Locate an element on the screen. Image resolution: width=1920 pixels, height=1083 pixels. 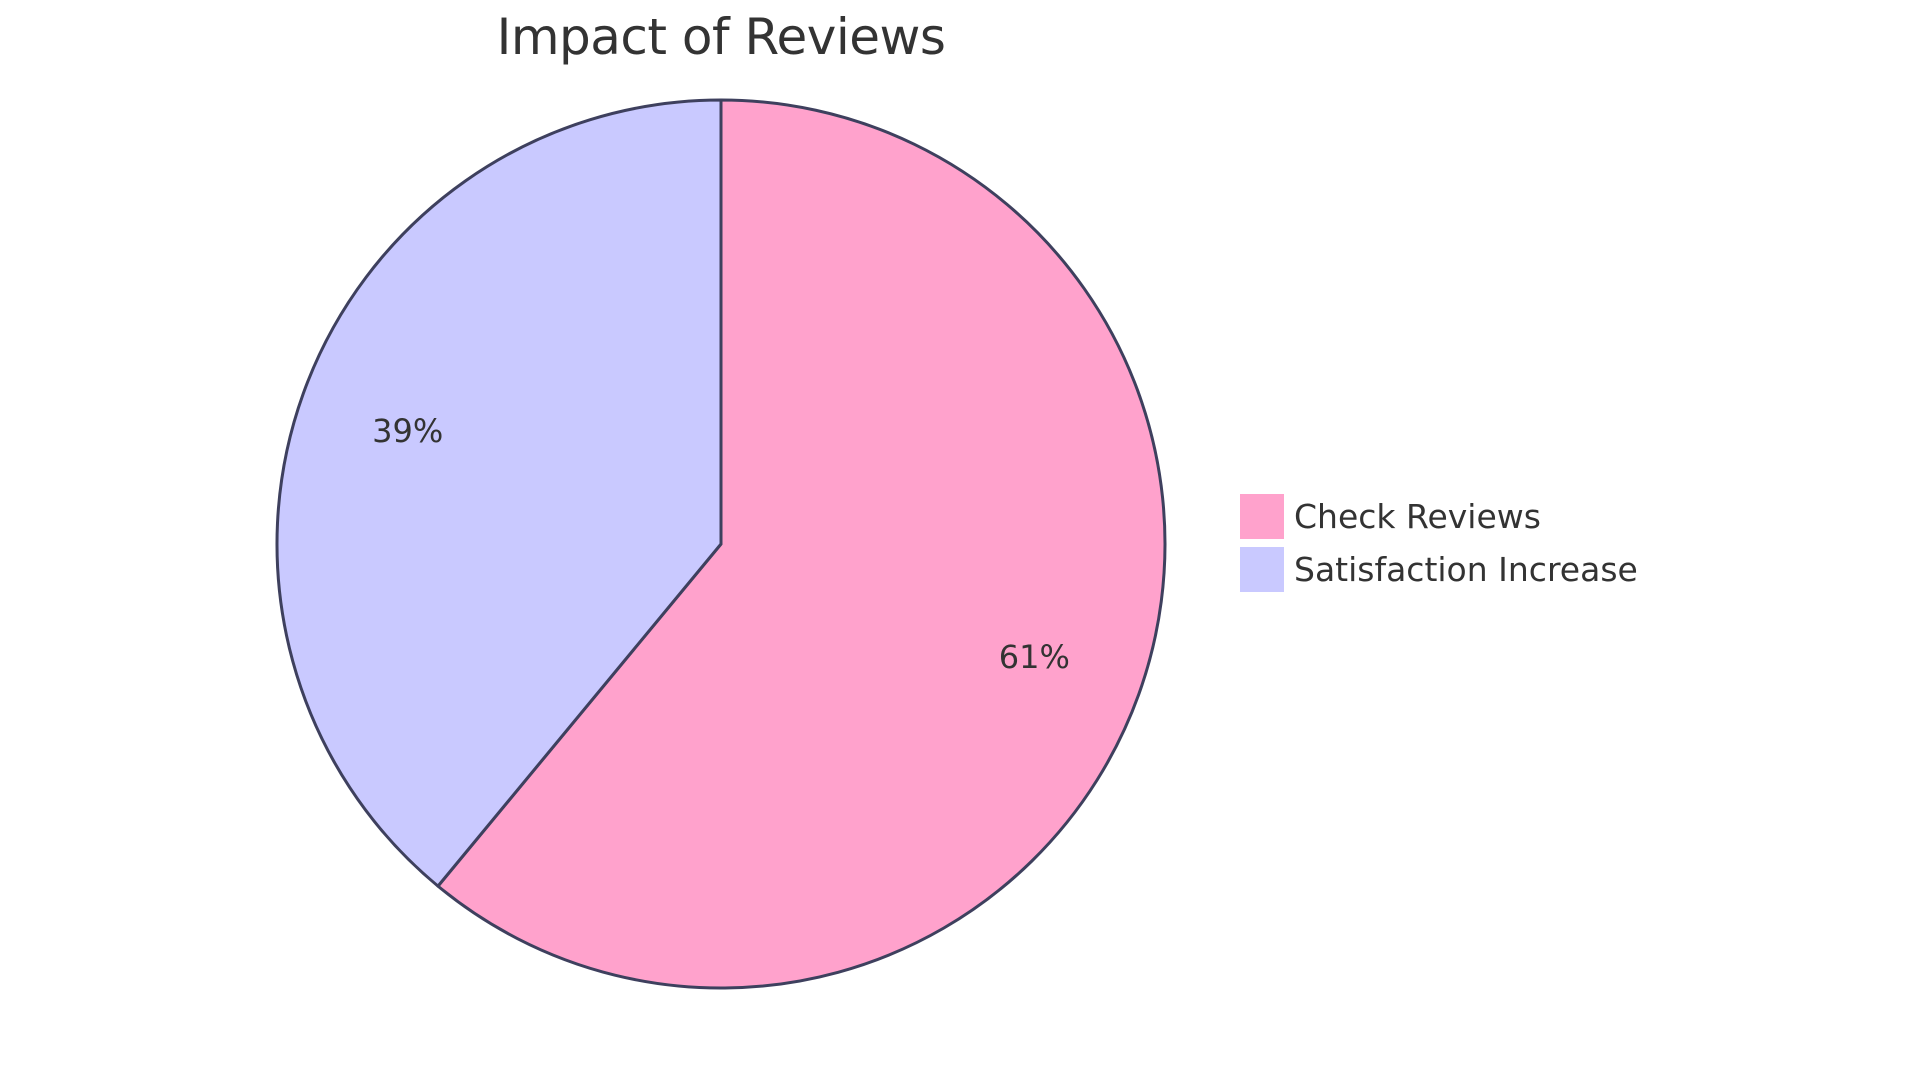
legend-item-check-reviews: Check Reviews is located at coordinates (1439, 516).